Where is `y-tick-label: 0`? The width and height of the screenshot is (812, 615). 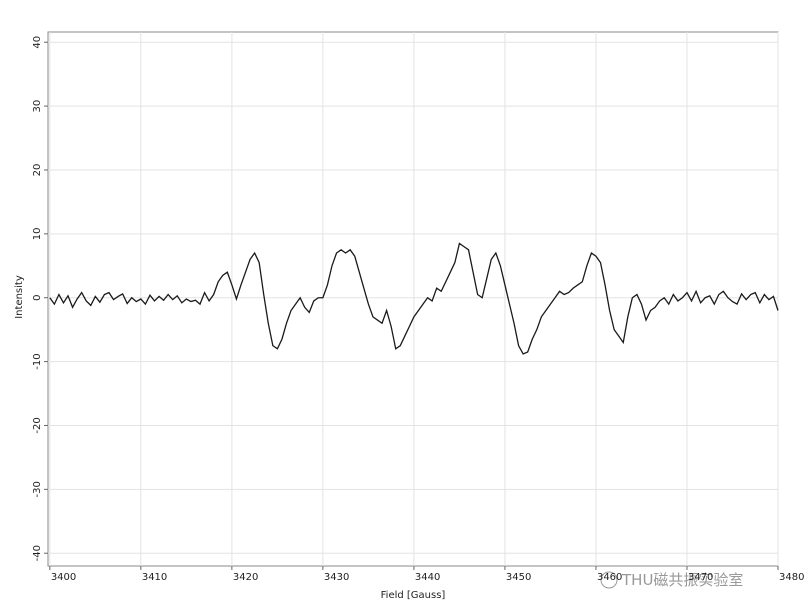 y-tick-label: 0 is located at coordinates (37, 298).